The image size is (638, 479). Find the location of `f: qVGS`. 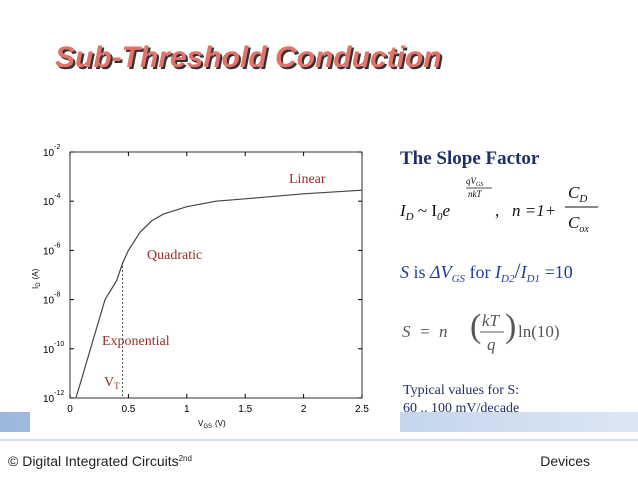

f: qVGS is located at coordinates (474, 182).